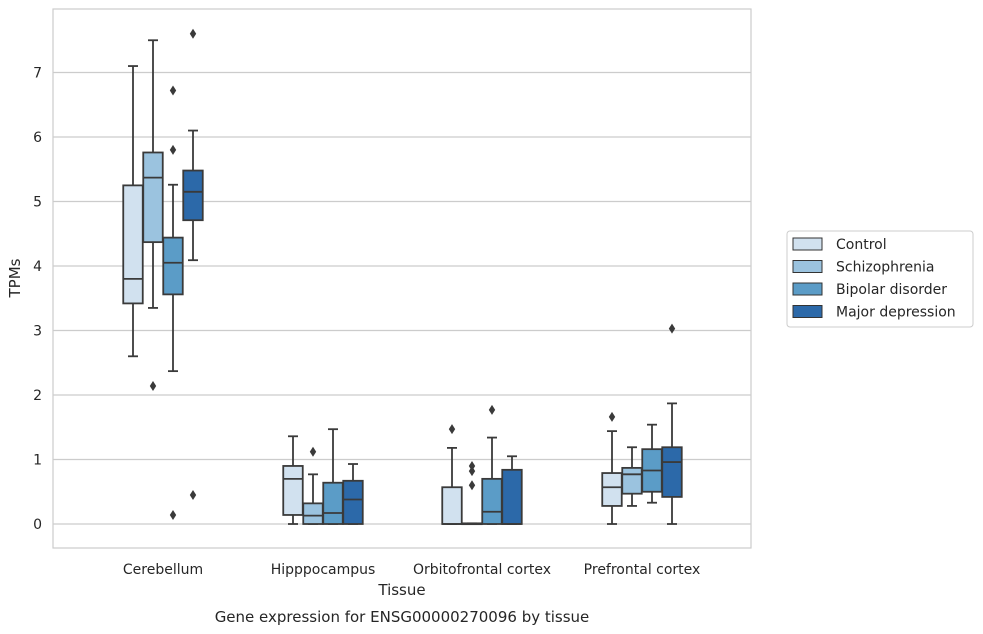 This screenshot has width=983, height=634. Describe the element at coordinates (37, 138) in the screenshot. I see `y-tick-label: 6` at that location.